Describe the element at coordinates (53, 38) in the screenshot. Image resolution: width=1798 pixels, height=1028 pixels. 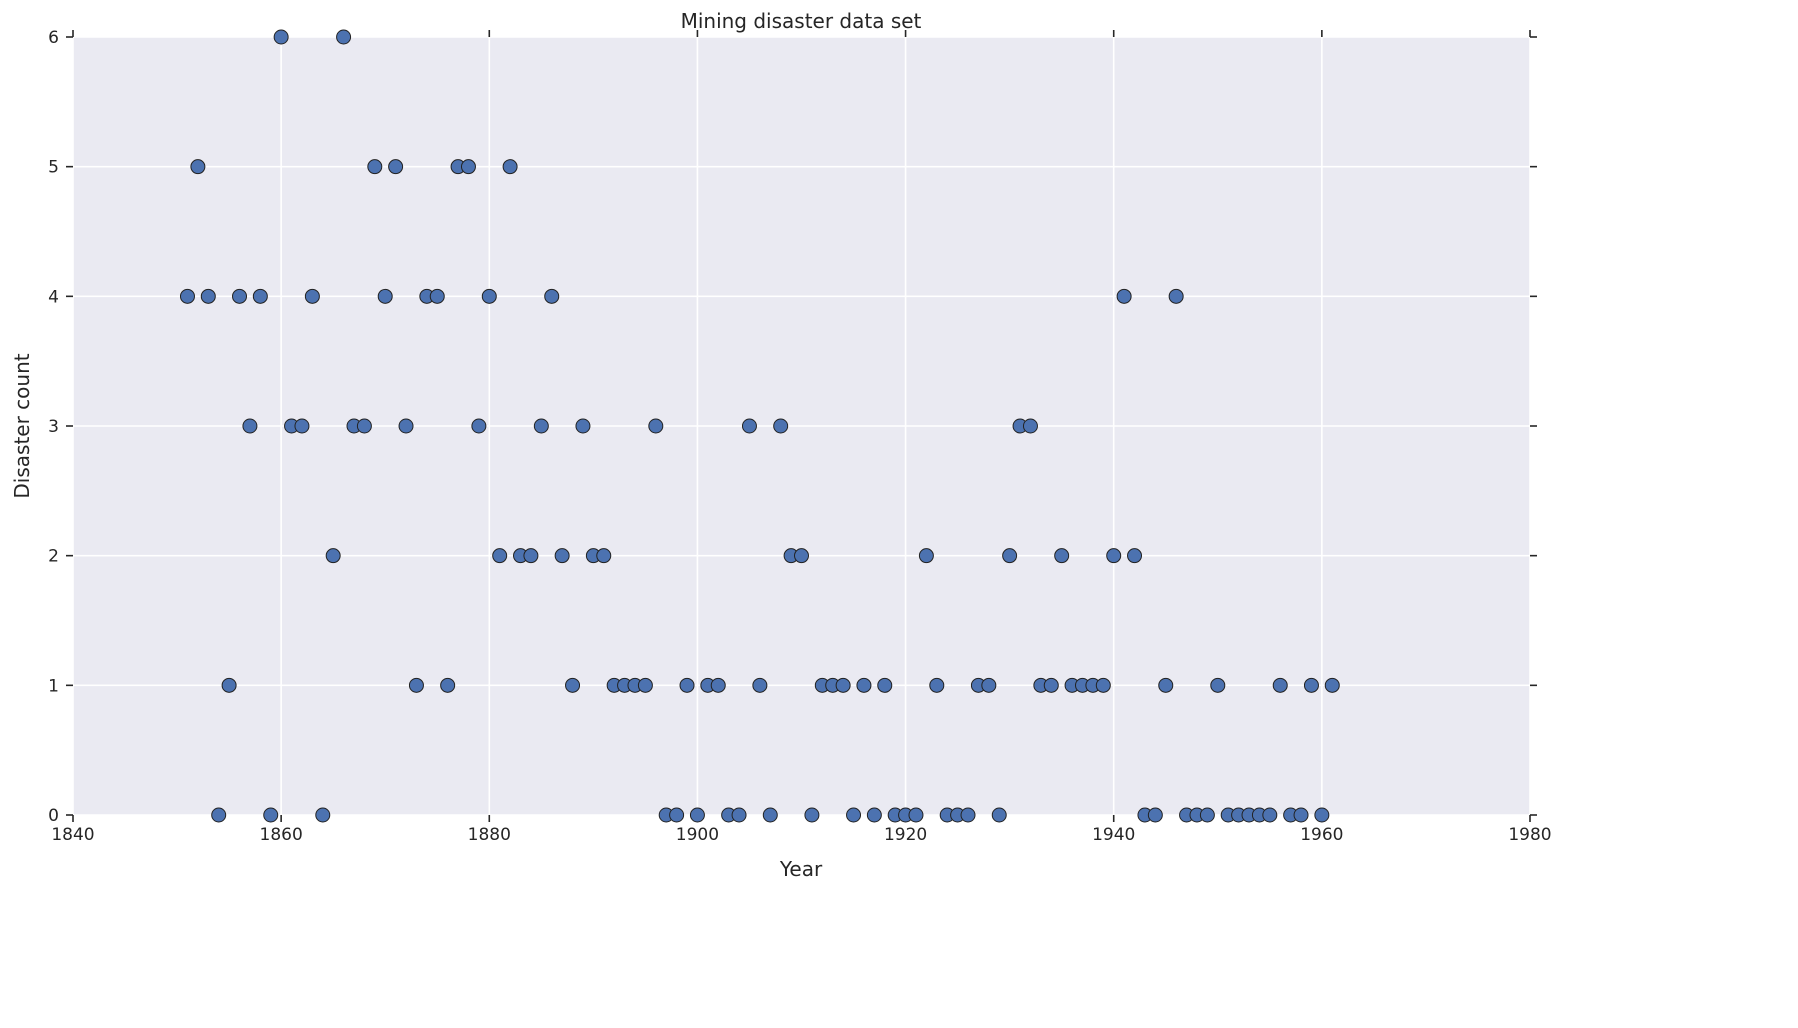
I see `y-tick-label: 6` at that location.